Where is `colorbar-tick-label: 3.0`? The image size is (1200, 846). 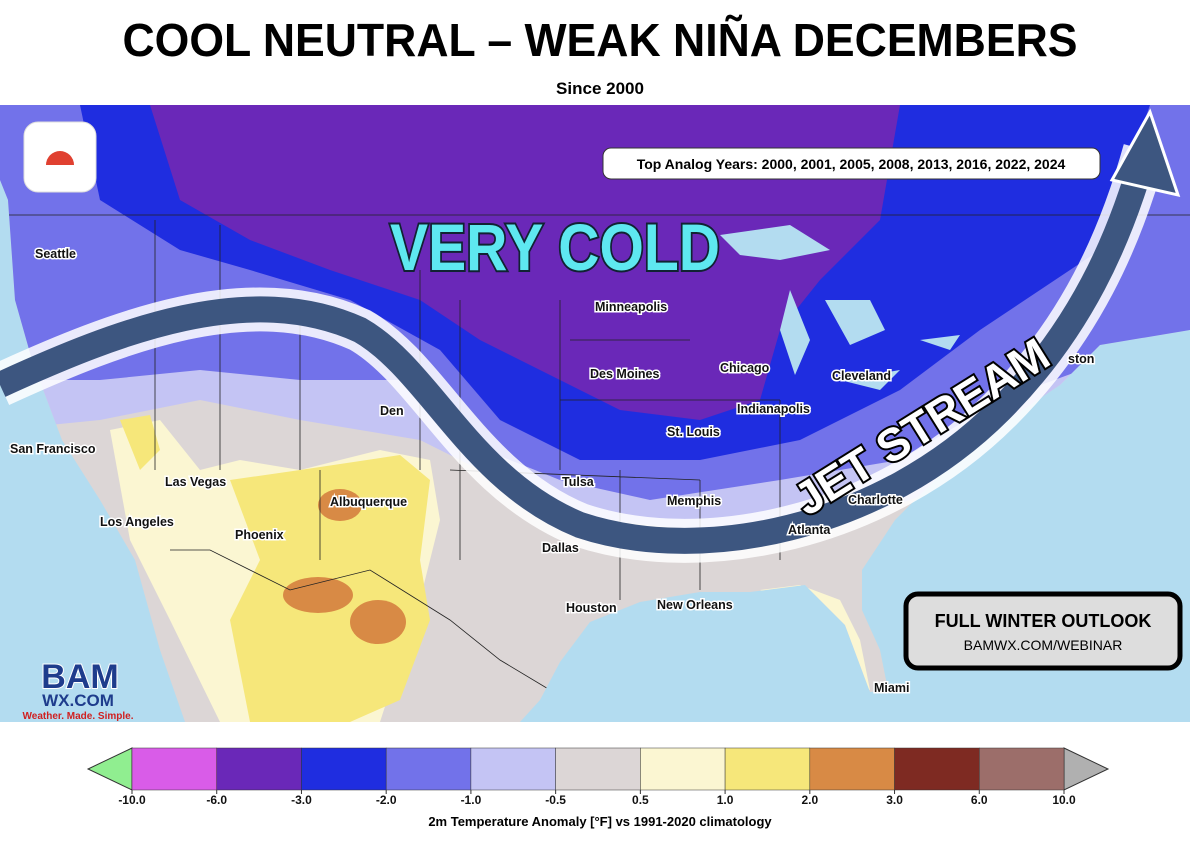 colorbar-tick-label: 3.0 is located at coordinates (894, 800).